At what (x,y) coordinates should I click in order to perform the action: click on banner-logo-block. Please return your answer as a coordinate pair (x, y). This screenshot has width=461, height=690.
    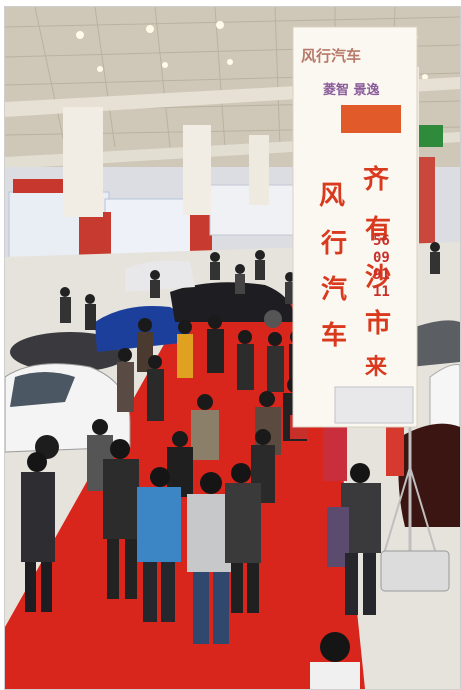
    Looking at the image, I should click on (371, 119).